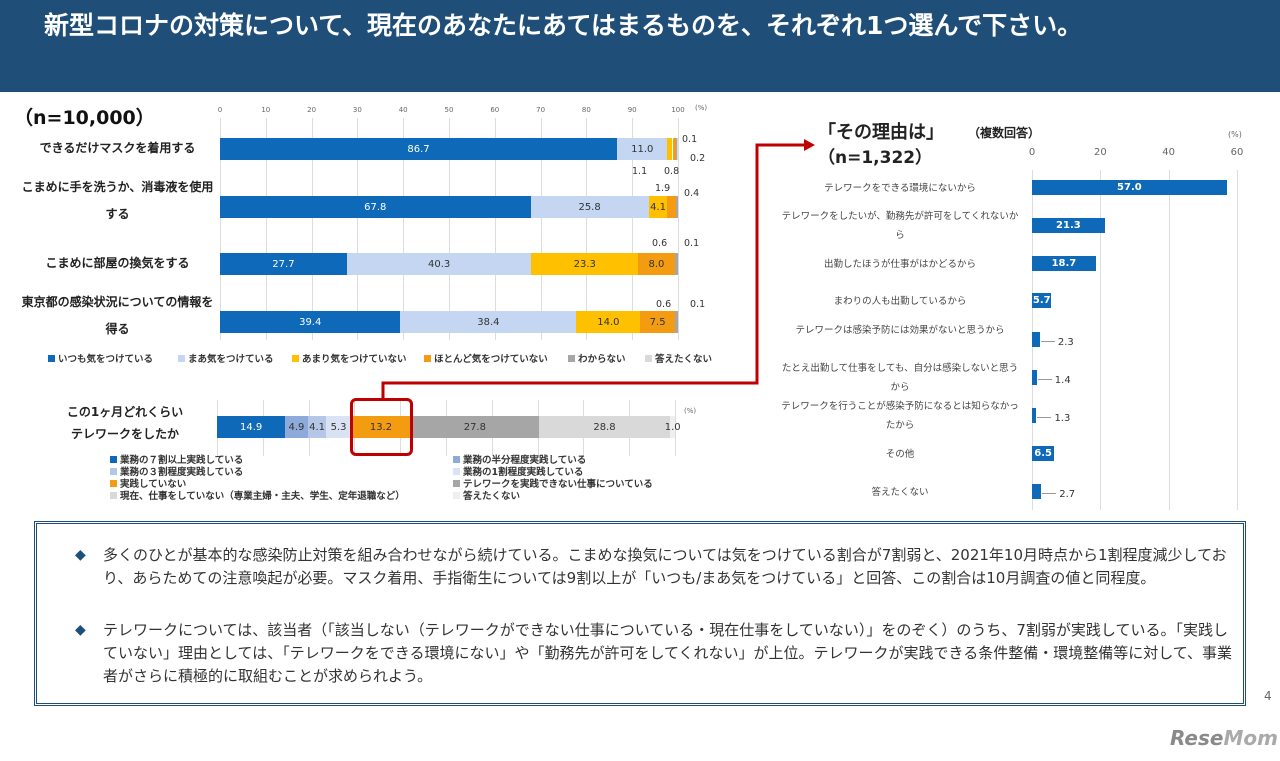  What do you see at coordinates (310, 322) in the screenshot?
I see `bar-segment: 39.4` at bounding box center [310, 322].